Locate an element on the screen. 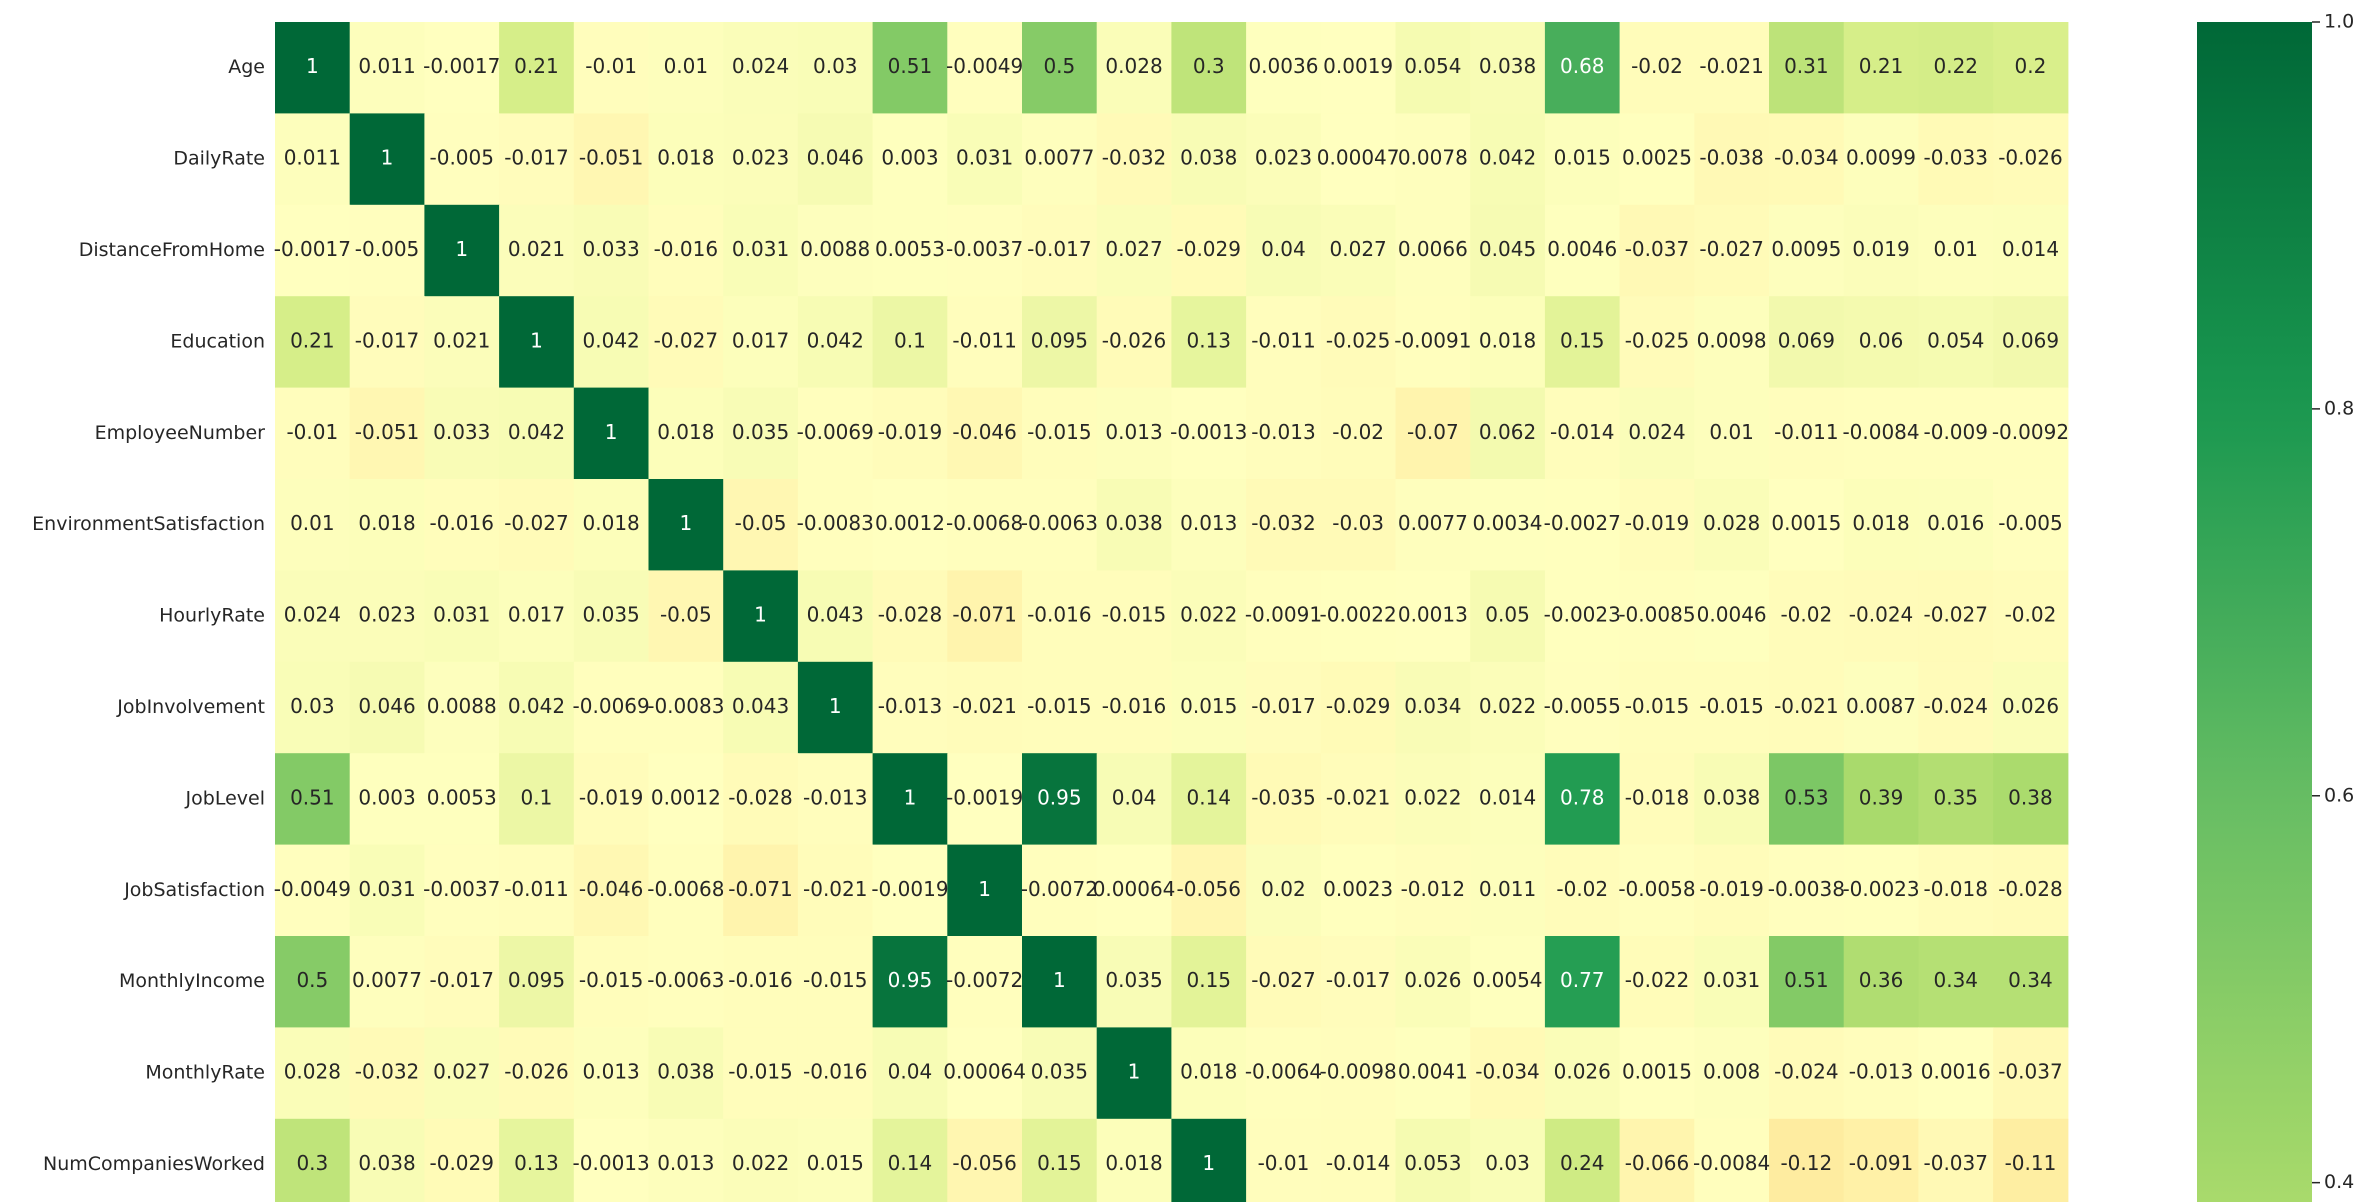 The height and width of the screenshot is (1202, 2364). cell-value-label: 0.0016 is located at coordinates (1956, 1072).